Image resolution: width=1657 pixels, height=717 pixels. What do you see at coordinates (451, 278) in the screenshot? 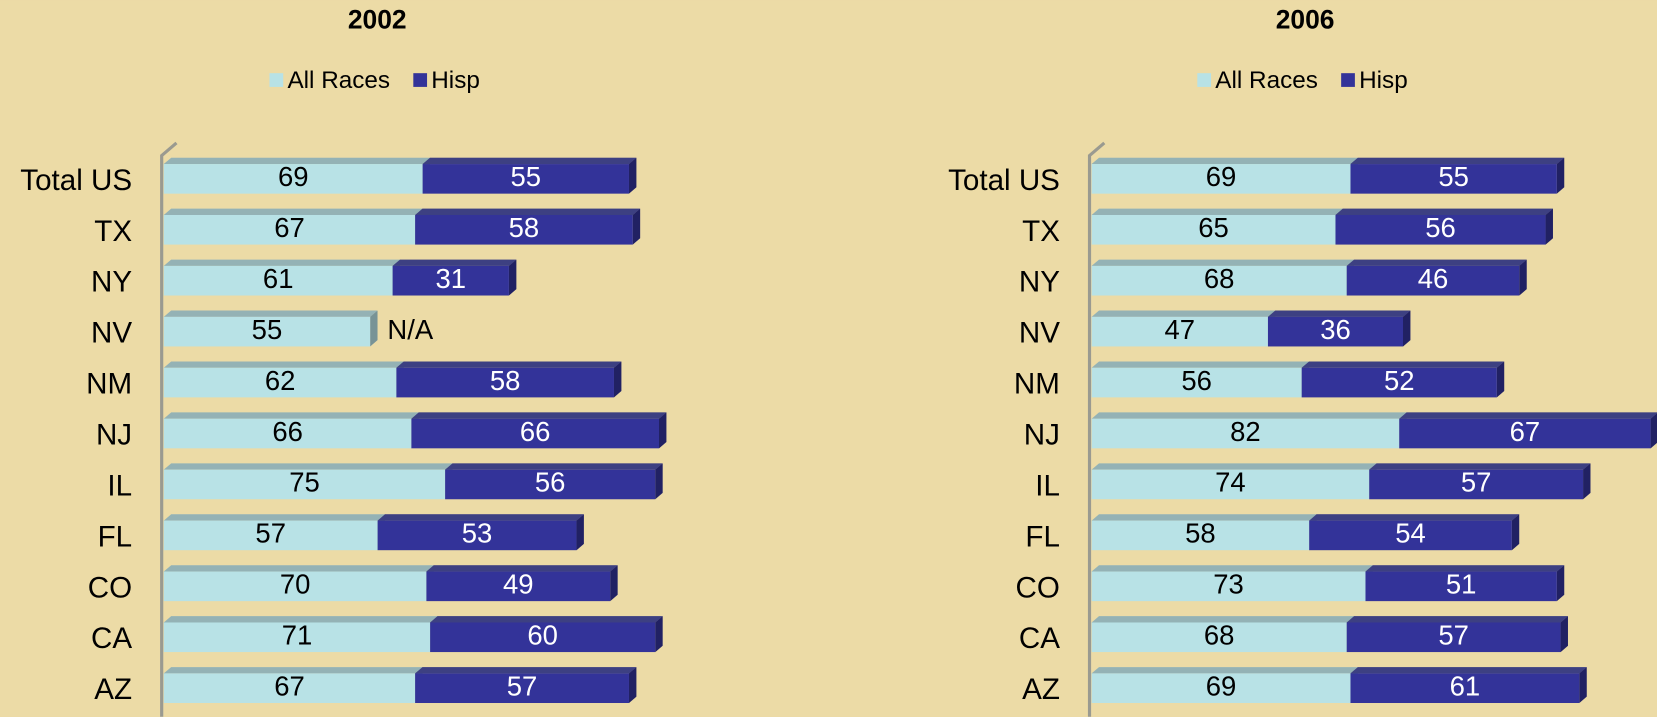
I see `value-label: 31` at bounding box center [451, 278].